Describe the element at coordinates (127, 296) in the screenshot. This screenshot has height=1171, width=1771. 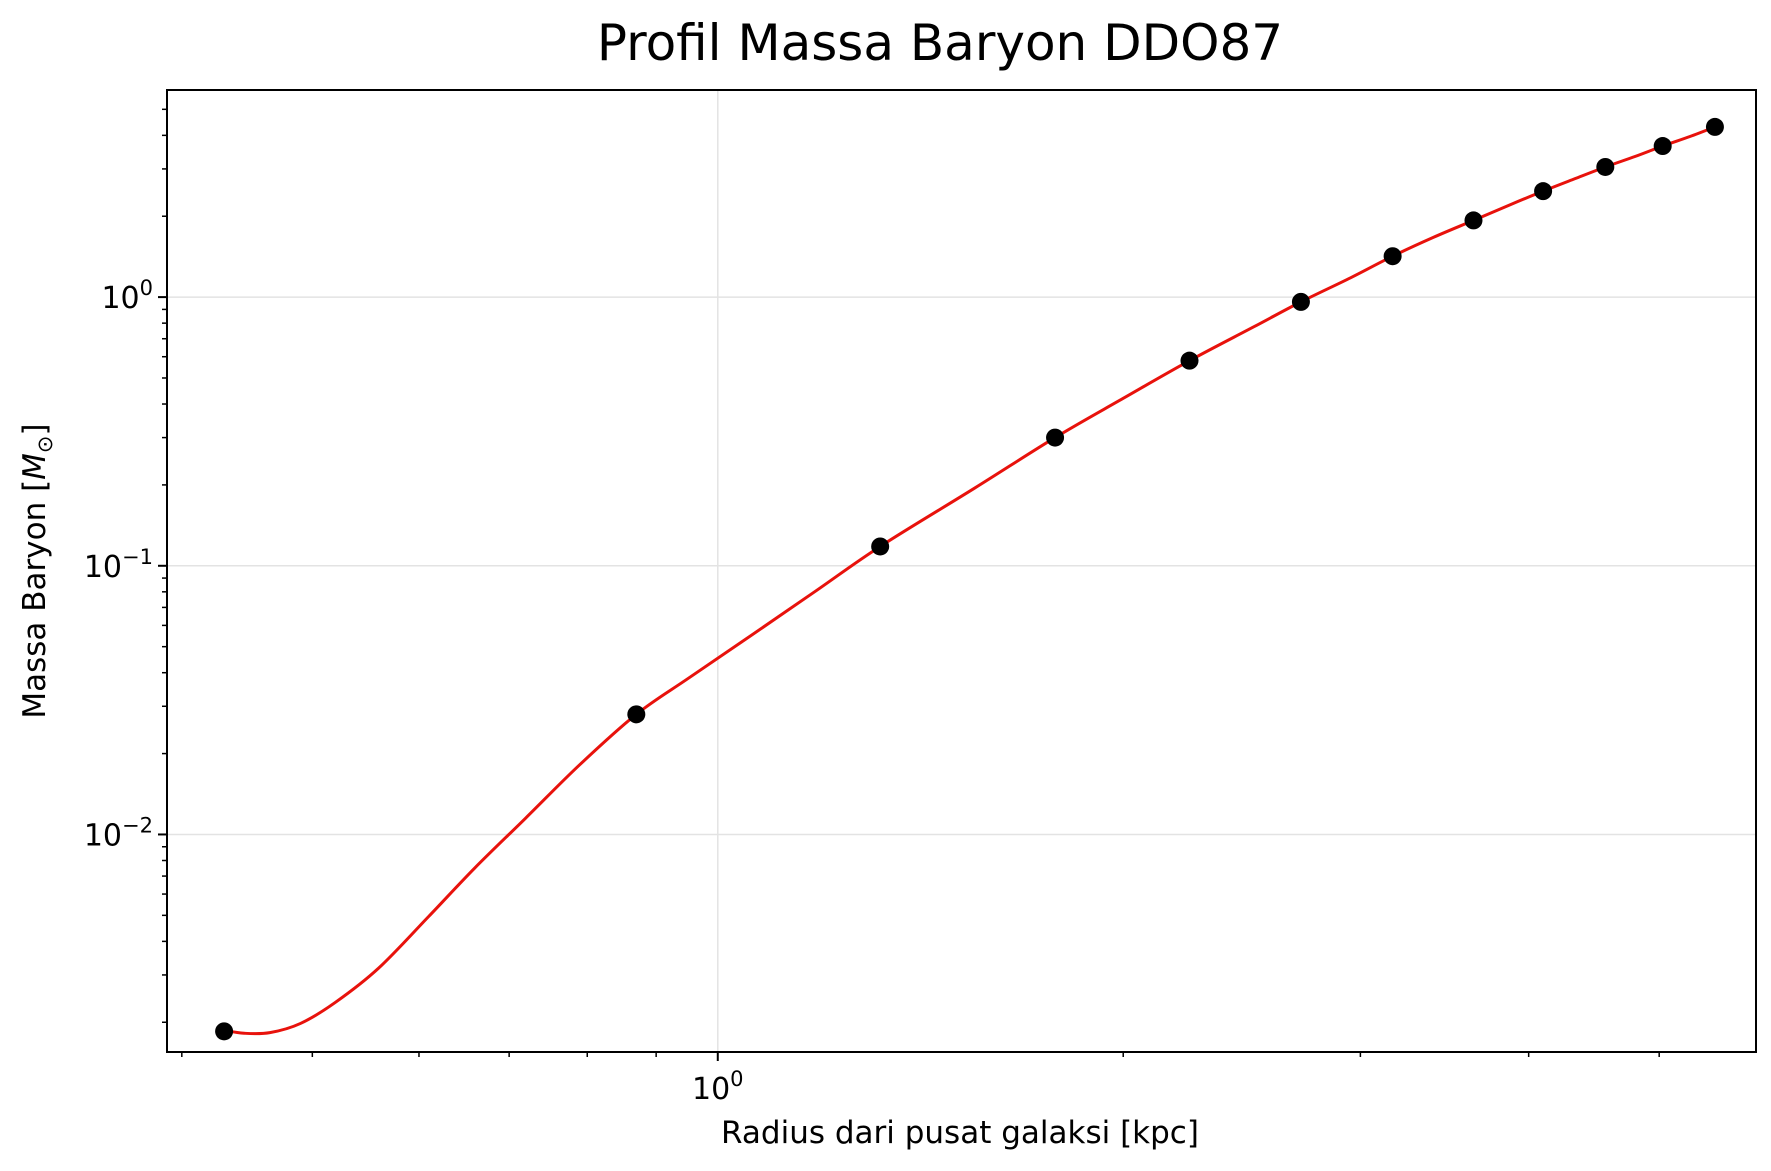
I see `y-tick-label: 10⁰` at that location.